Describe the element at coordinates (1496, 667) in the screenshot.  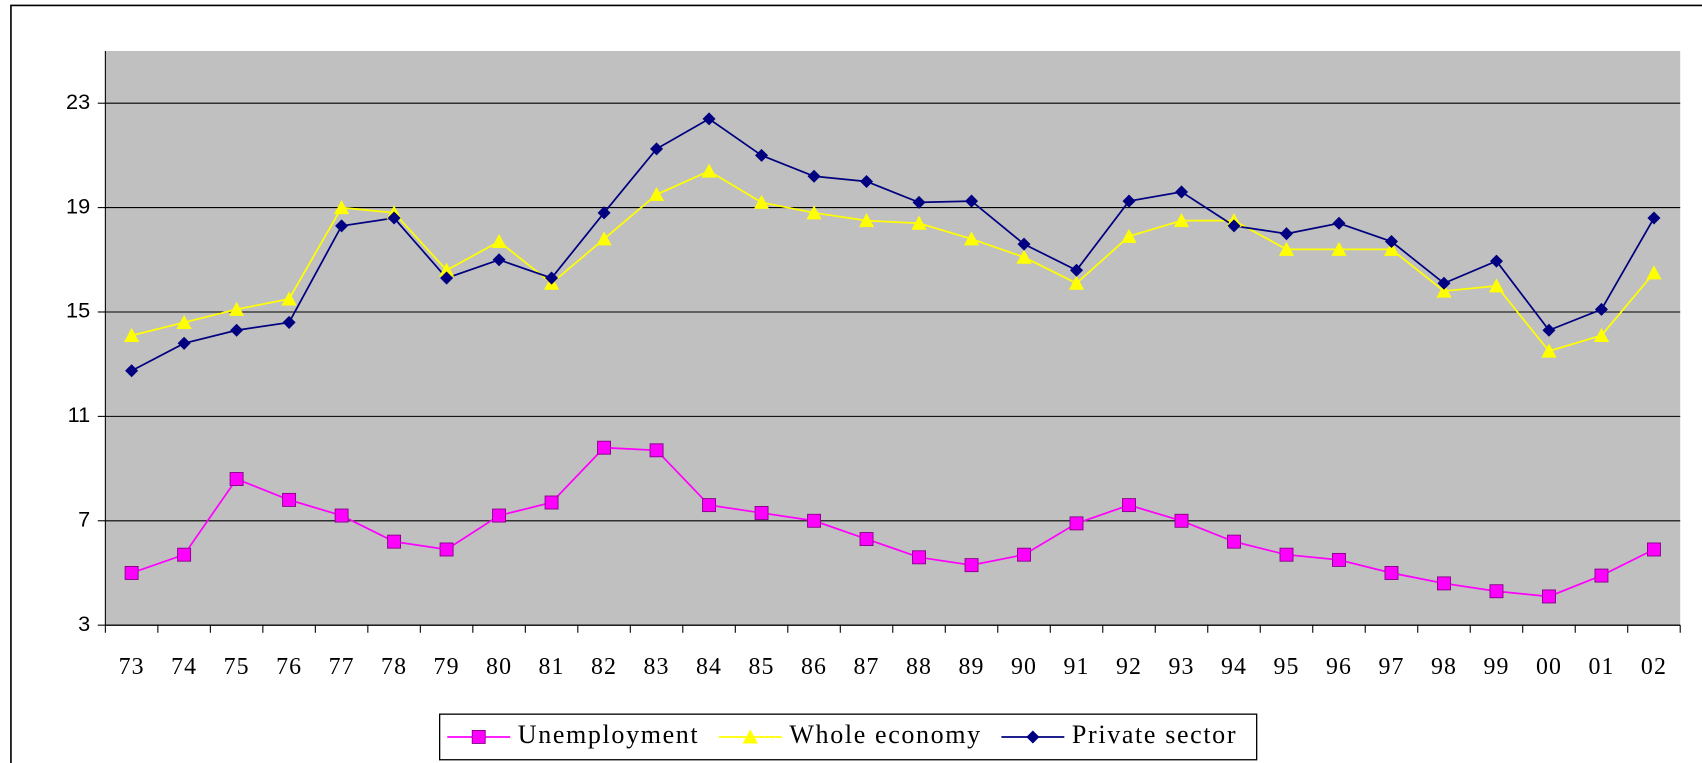
I see `x-tick-label: 99` at that location.